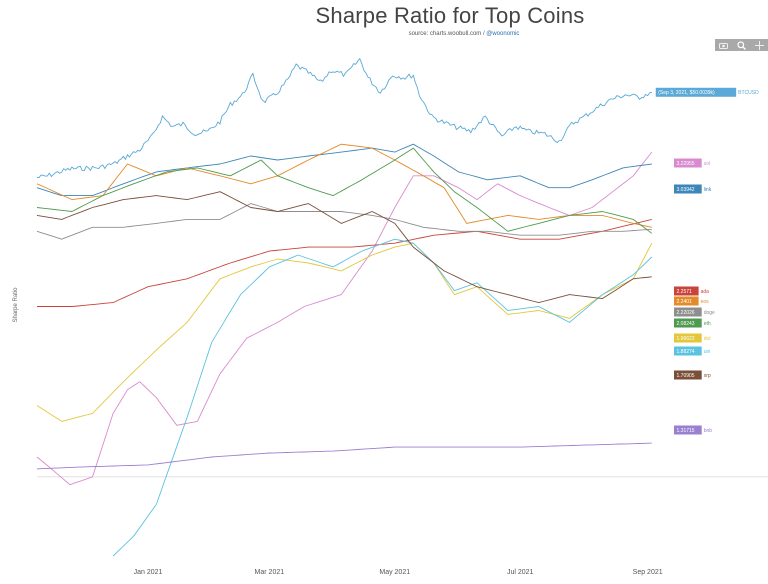  I want to click on end-tag-value-xrp: 1.70905, so click(686, 376).